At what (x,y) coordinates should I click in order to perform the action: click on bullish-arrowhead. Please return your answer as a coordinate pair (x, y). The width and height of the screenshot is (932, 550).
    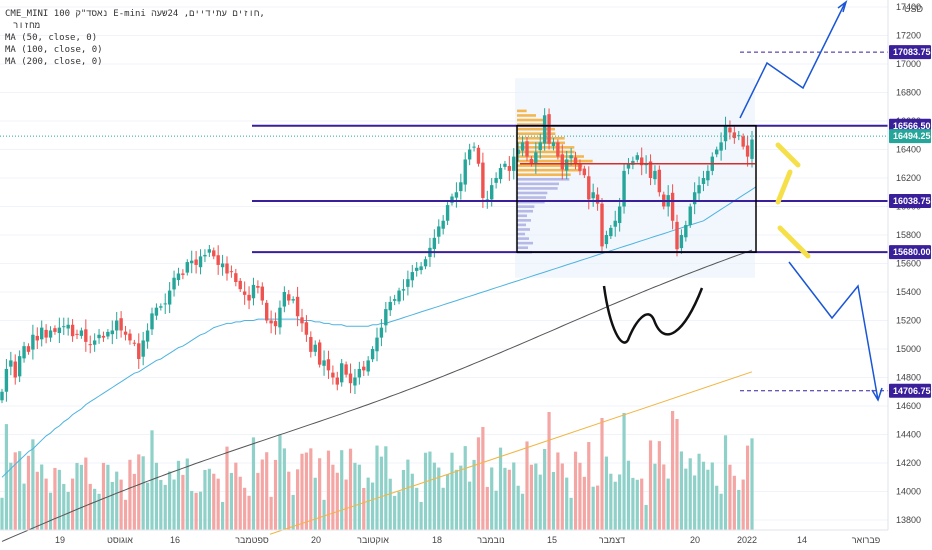
    Looking at the image, I should click on (842, 6).